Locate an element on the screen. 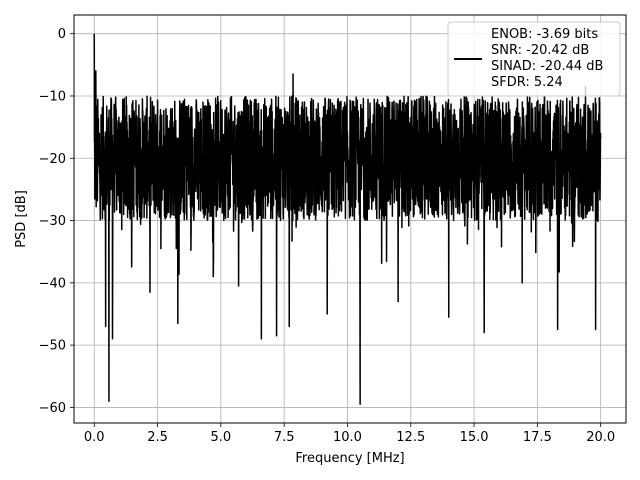  x-axis: 0.0 2.5 5.0 7.5 10.0 12.5 15.0 17.5 20.0 is located at coordinates (349, 434).